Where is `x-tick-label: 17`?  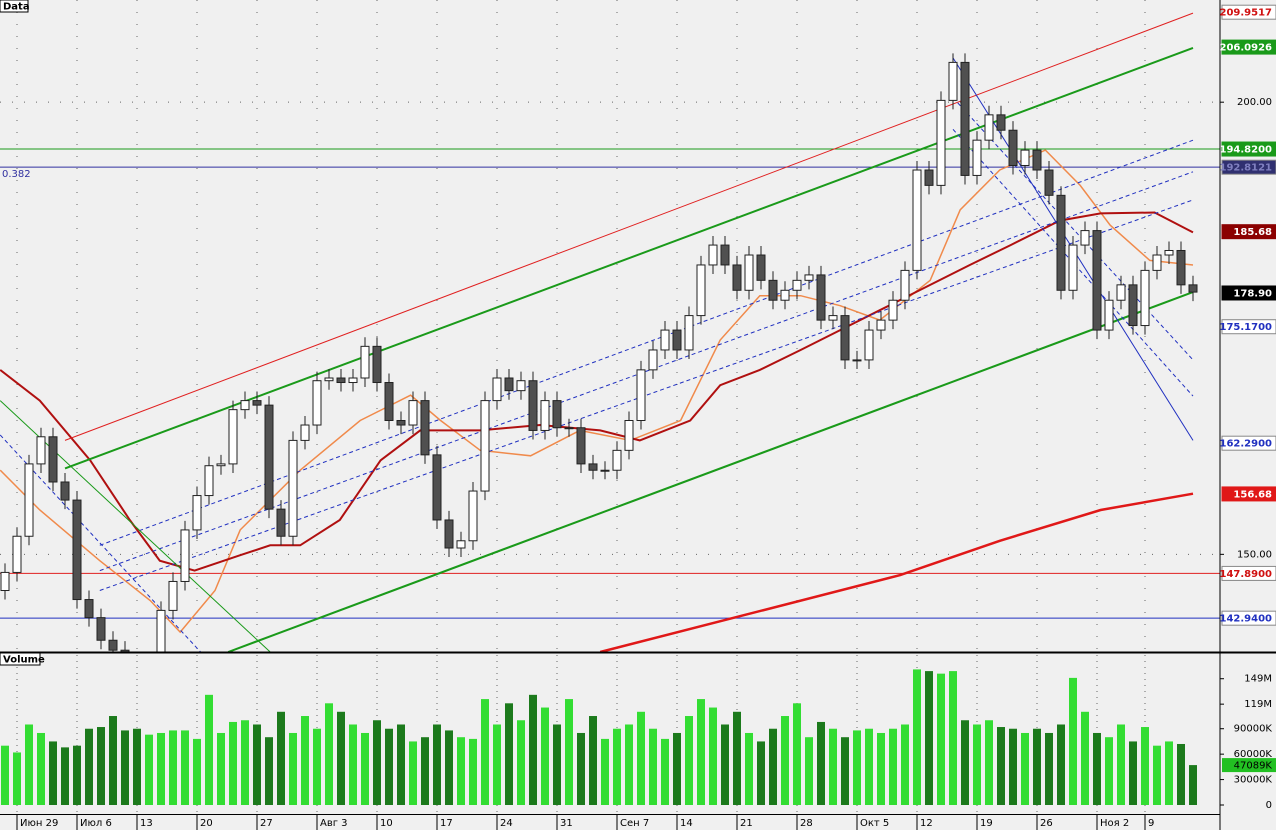 x-tick-label: 17 is located at coordinates (446, 823).